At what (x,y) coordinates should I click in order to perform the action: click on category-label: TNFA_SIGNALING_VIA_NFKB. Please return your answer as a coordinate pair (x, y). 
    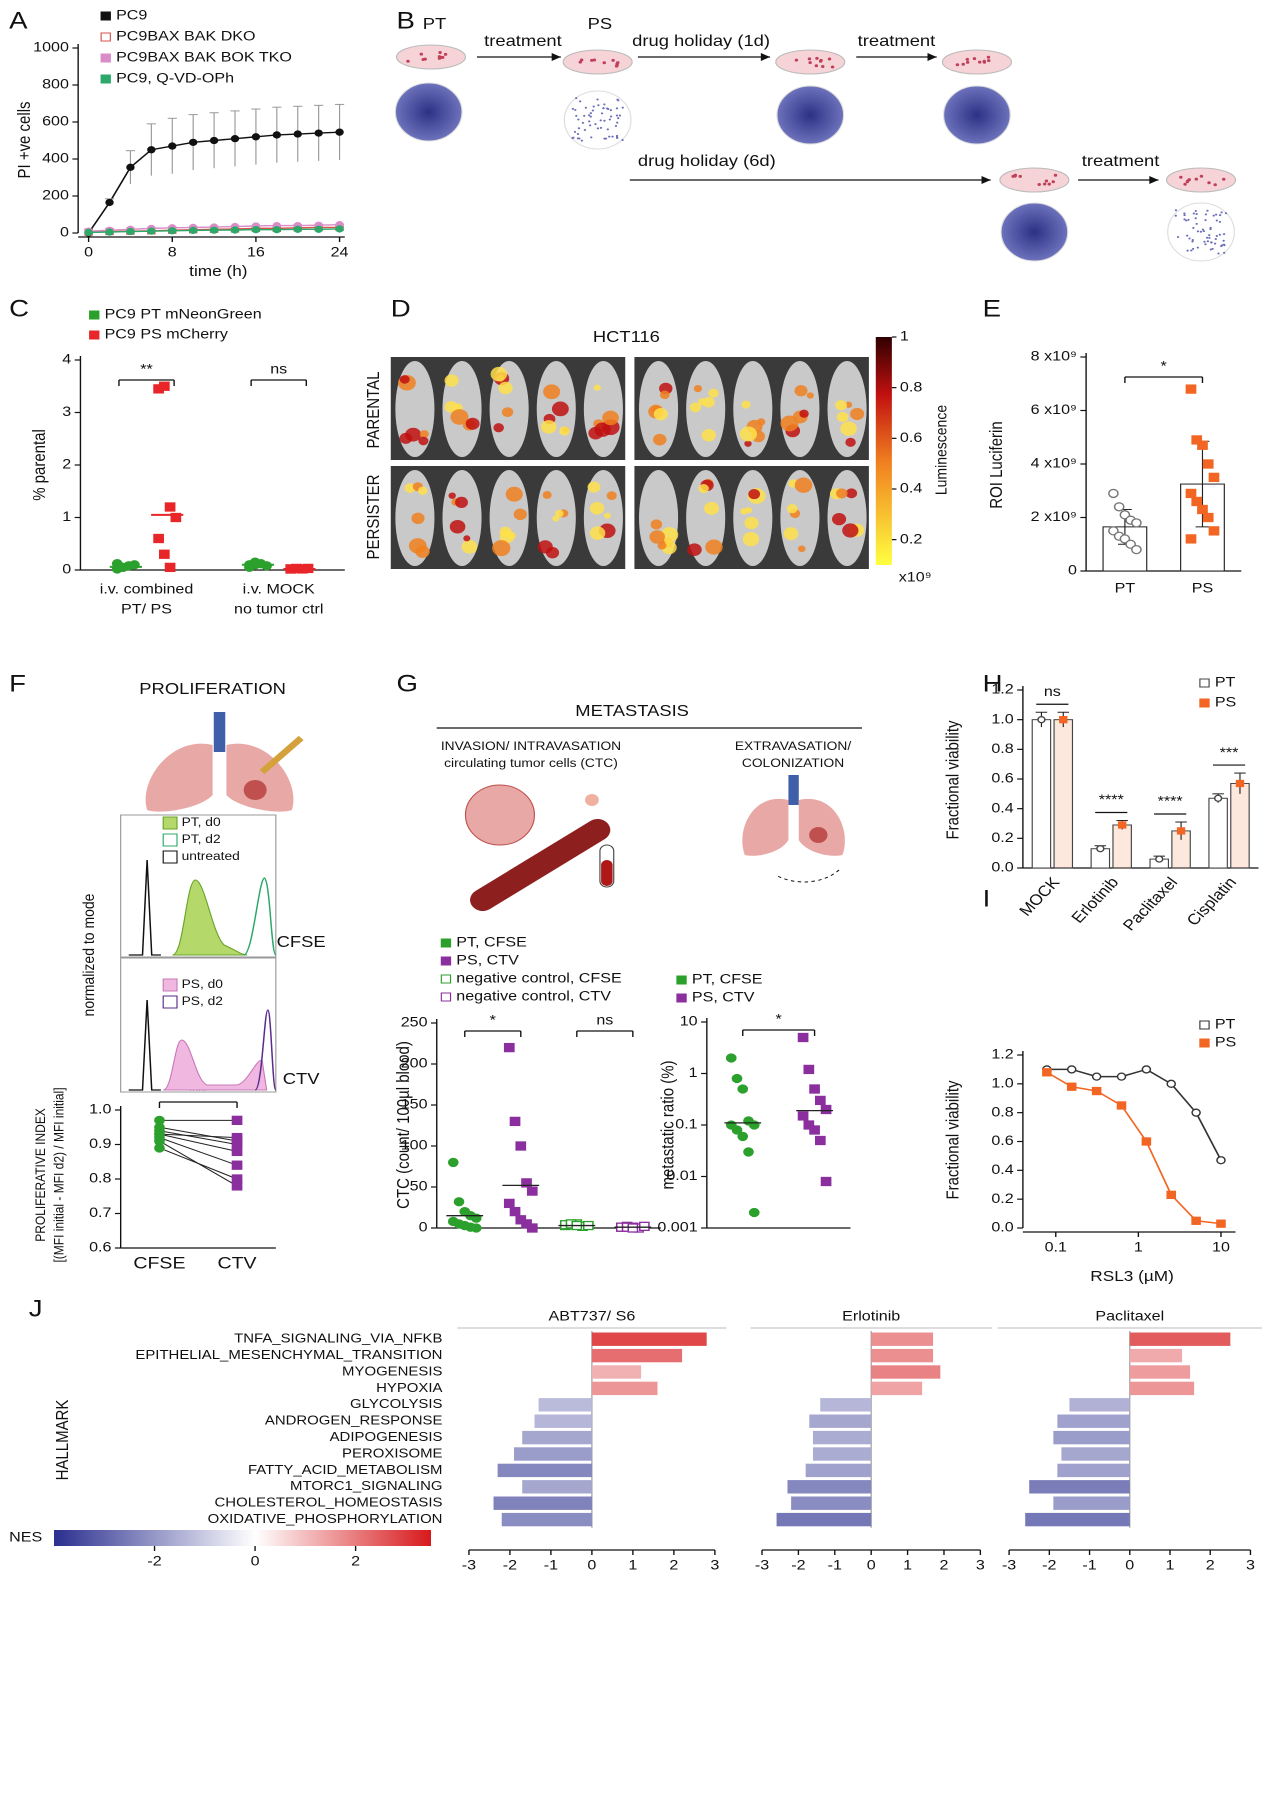
    Looking at the image, I should click on (338, 1338).